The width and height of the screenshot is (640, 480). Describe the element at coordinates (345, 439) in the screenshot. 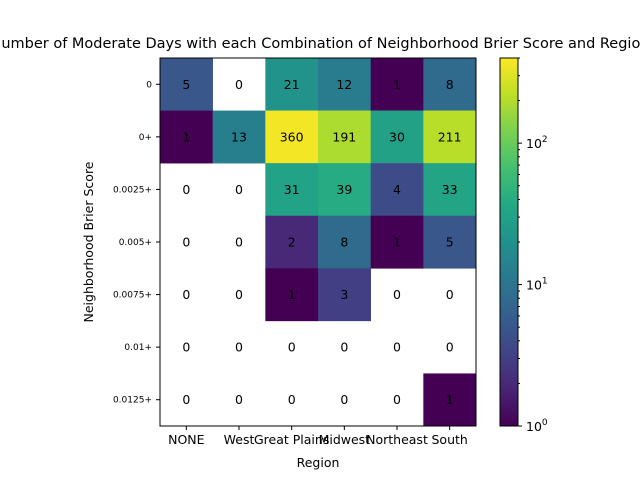

I see `x-tick-label: Midwest` at that location.